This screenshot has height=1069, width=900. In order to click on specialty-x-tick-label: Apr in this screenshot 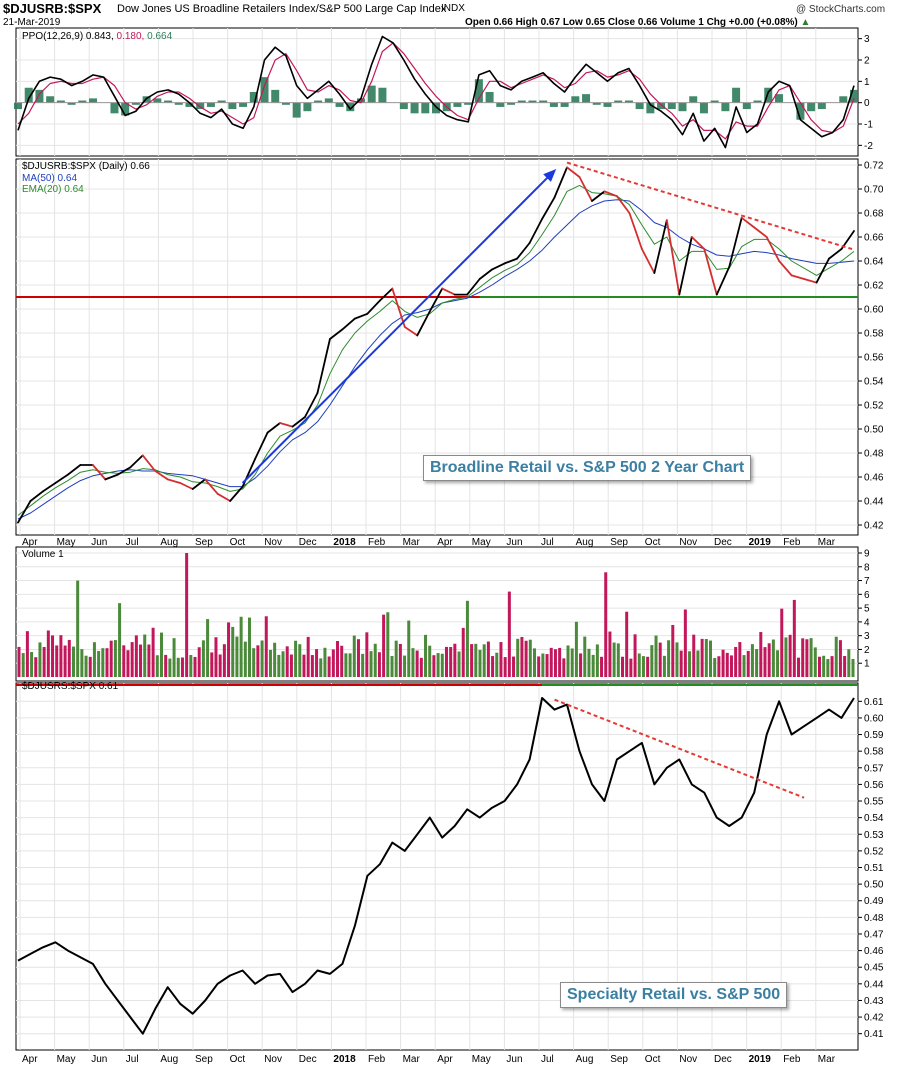, I will do `click(445, 1059)`.